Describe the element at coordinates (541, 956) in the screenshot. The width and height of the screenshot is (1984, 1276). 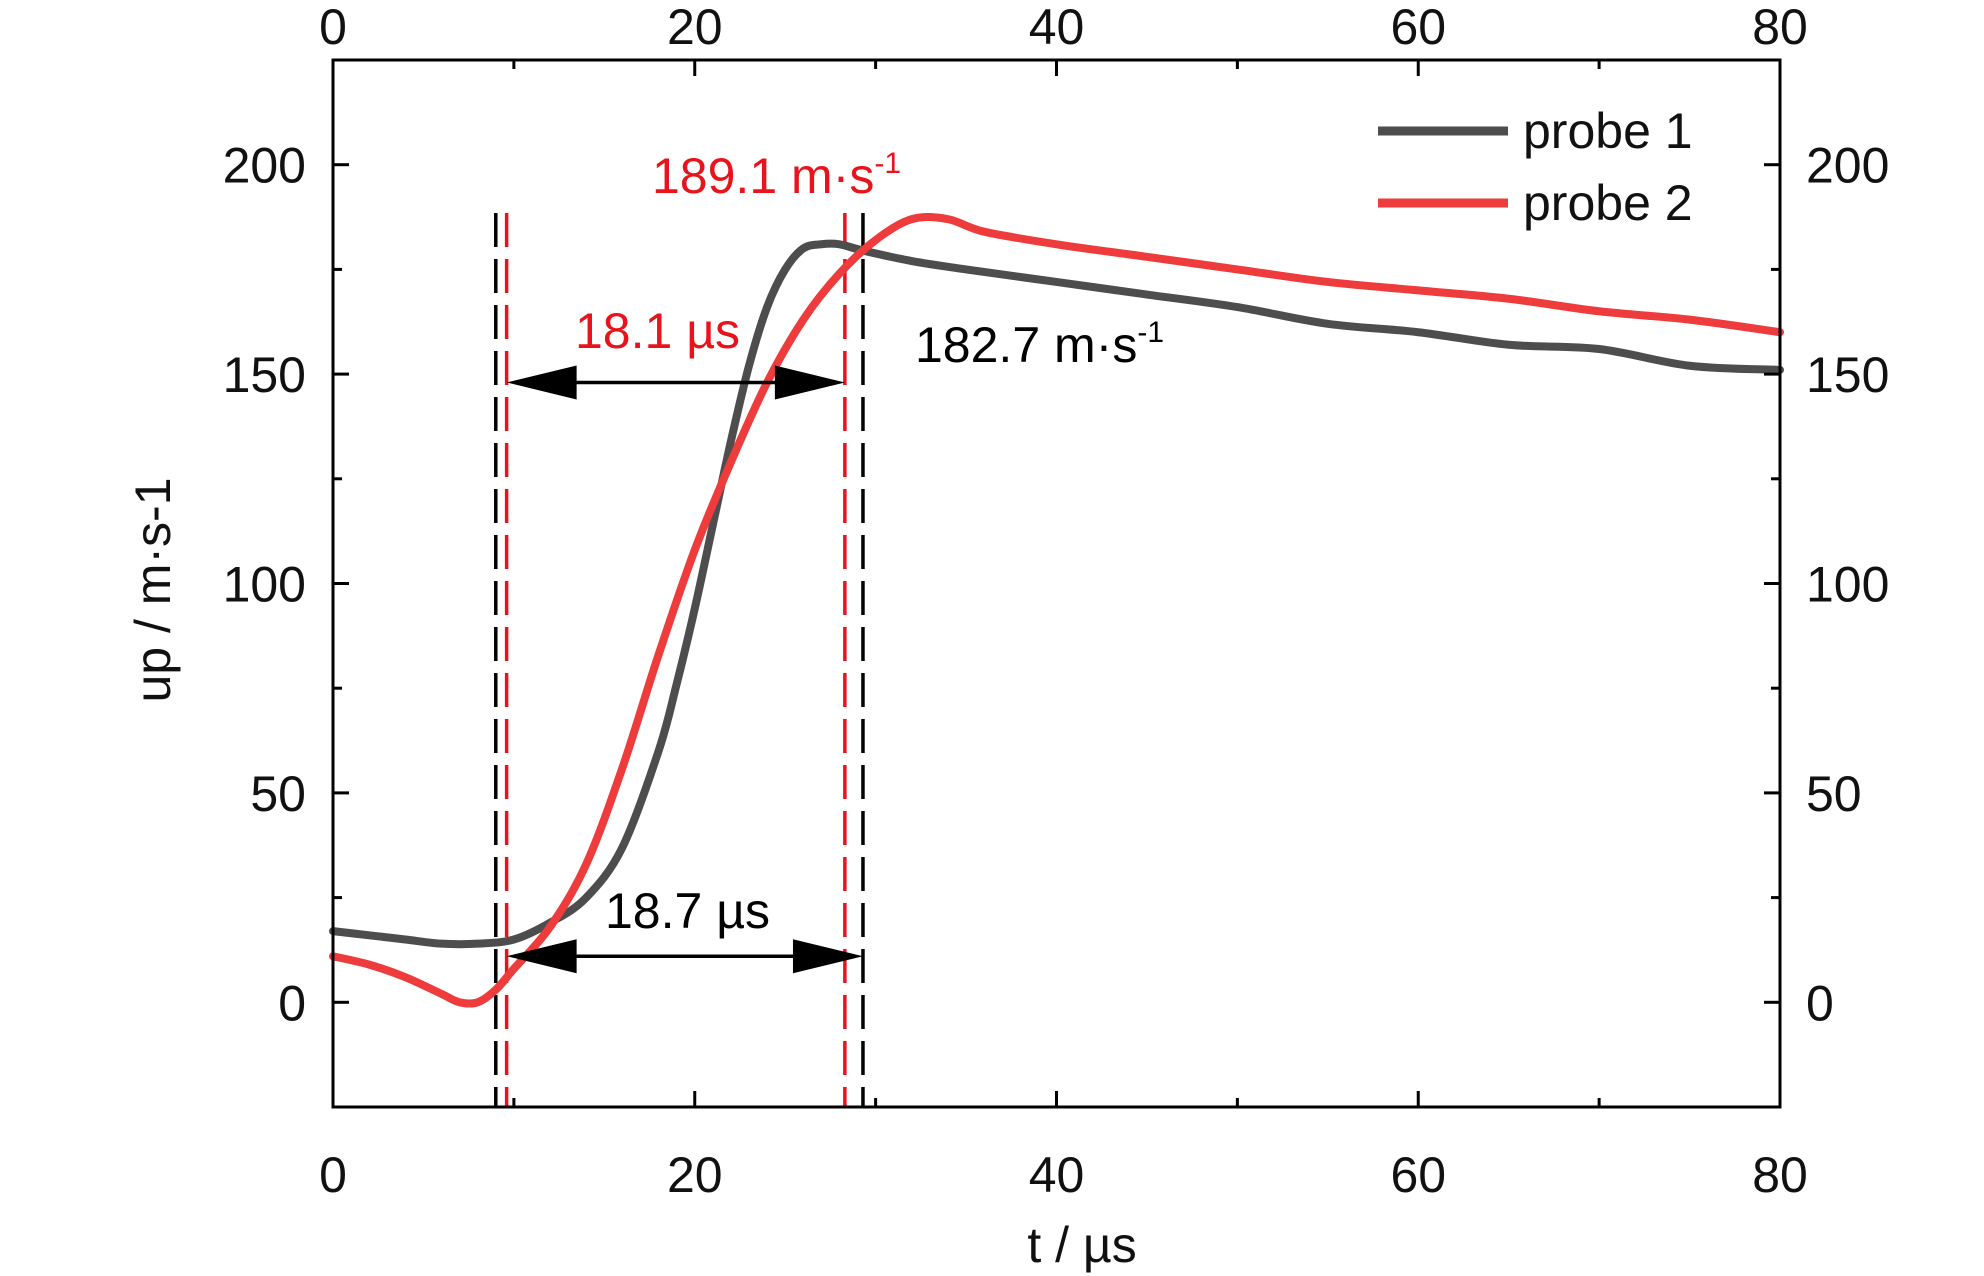
I see `rise-arrow-probe1-head-left` at that location.